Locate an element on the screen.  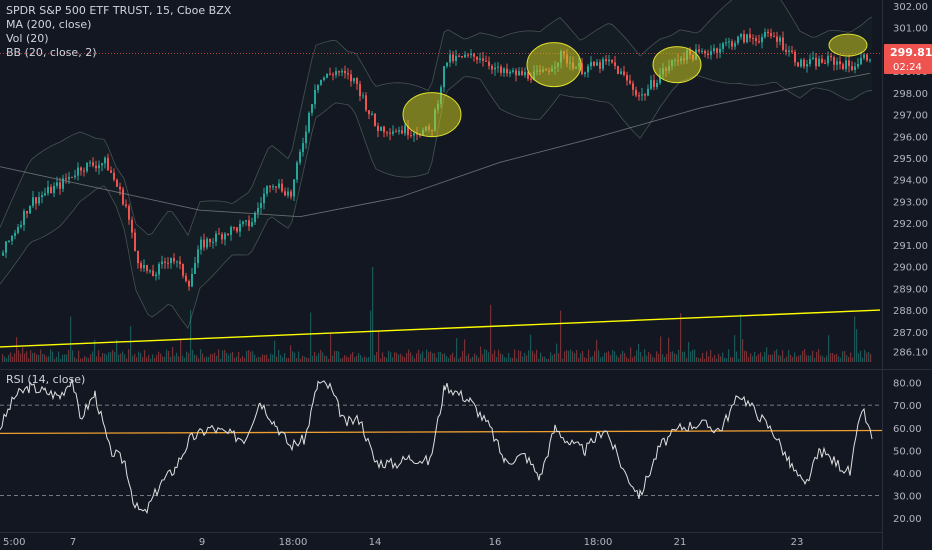
time-tick-label: 23 is located at coordinates (797, 542).